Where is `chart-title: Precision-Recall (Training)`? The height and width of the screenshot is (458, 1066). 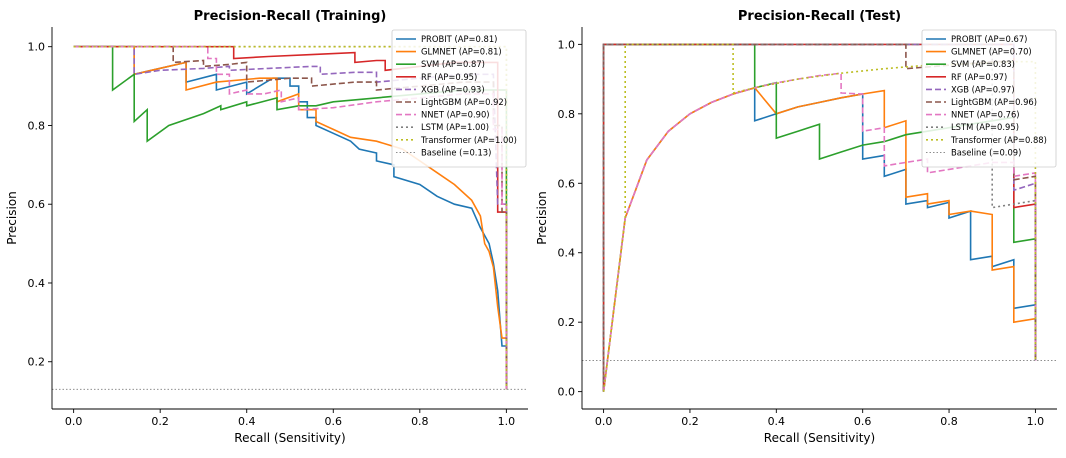
chart-title: Precision-Recall (Training) is located at coordinates (290, 16).